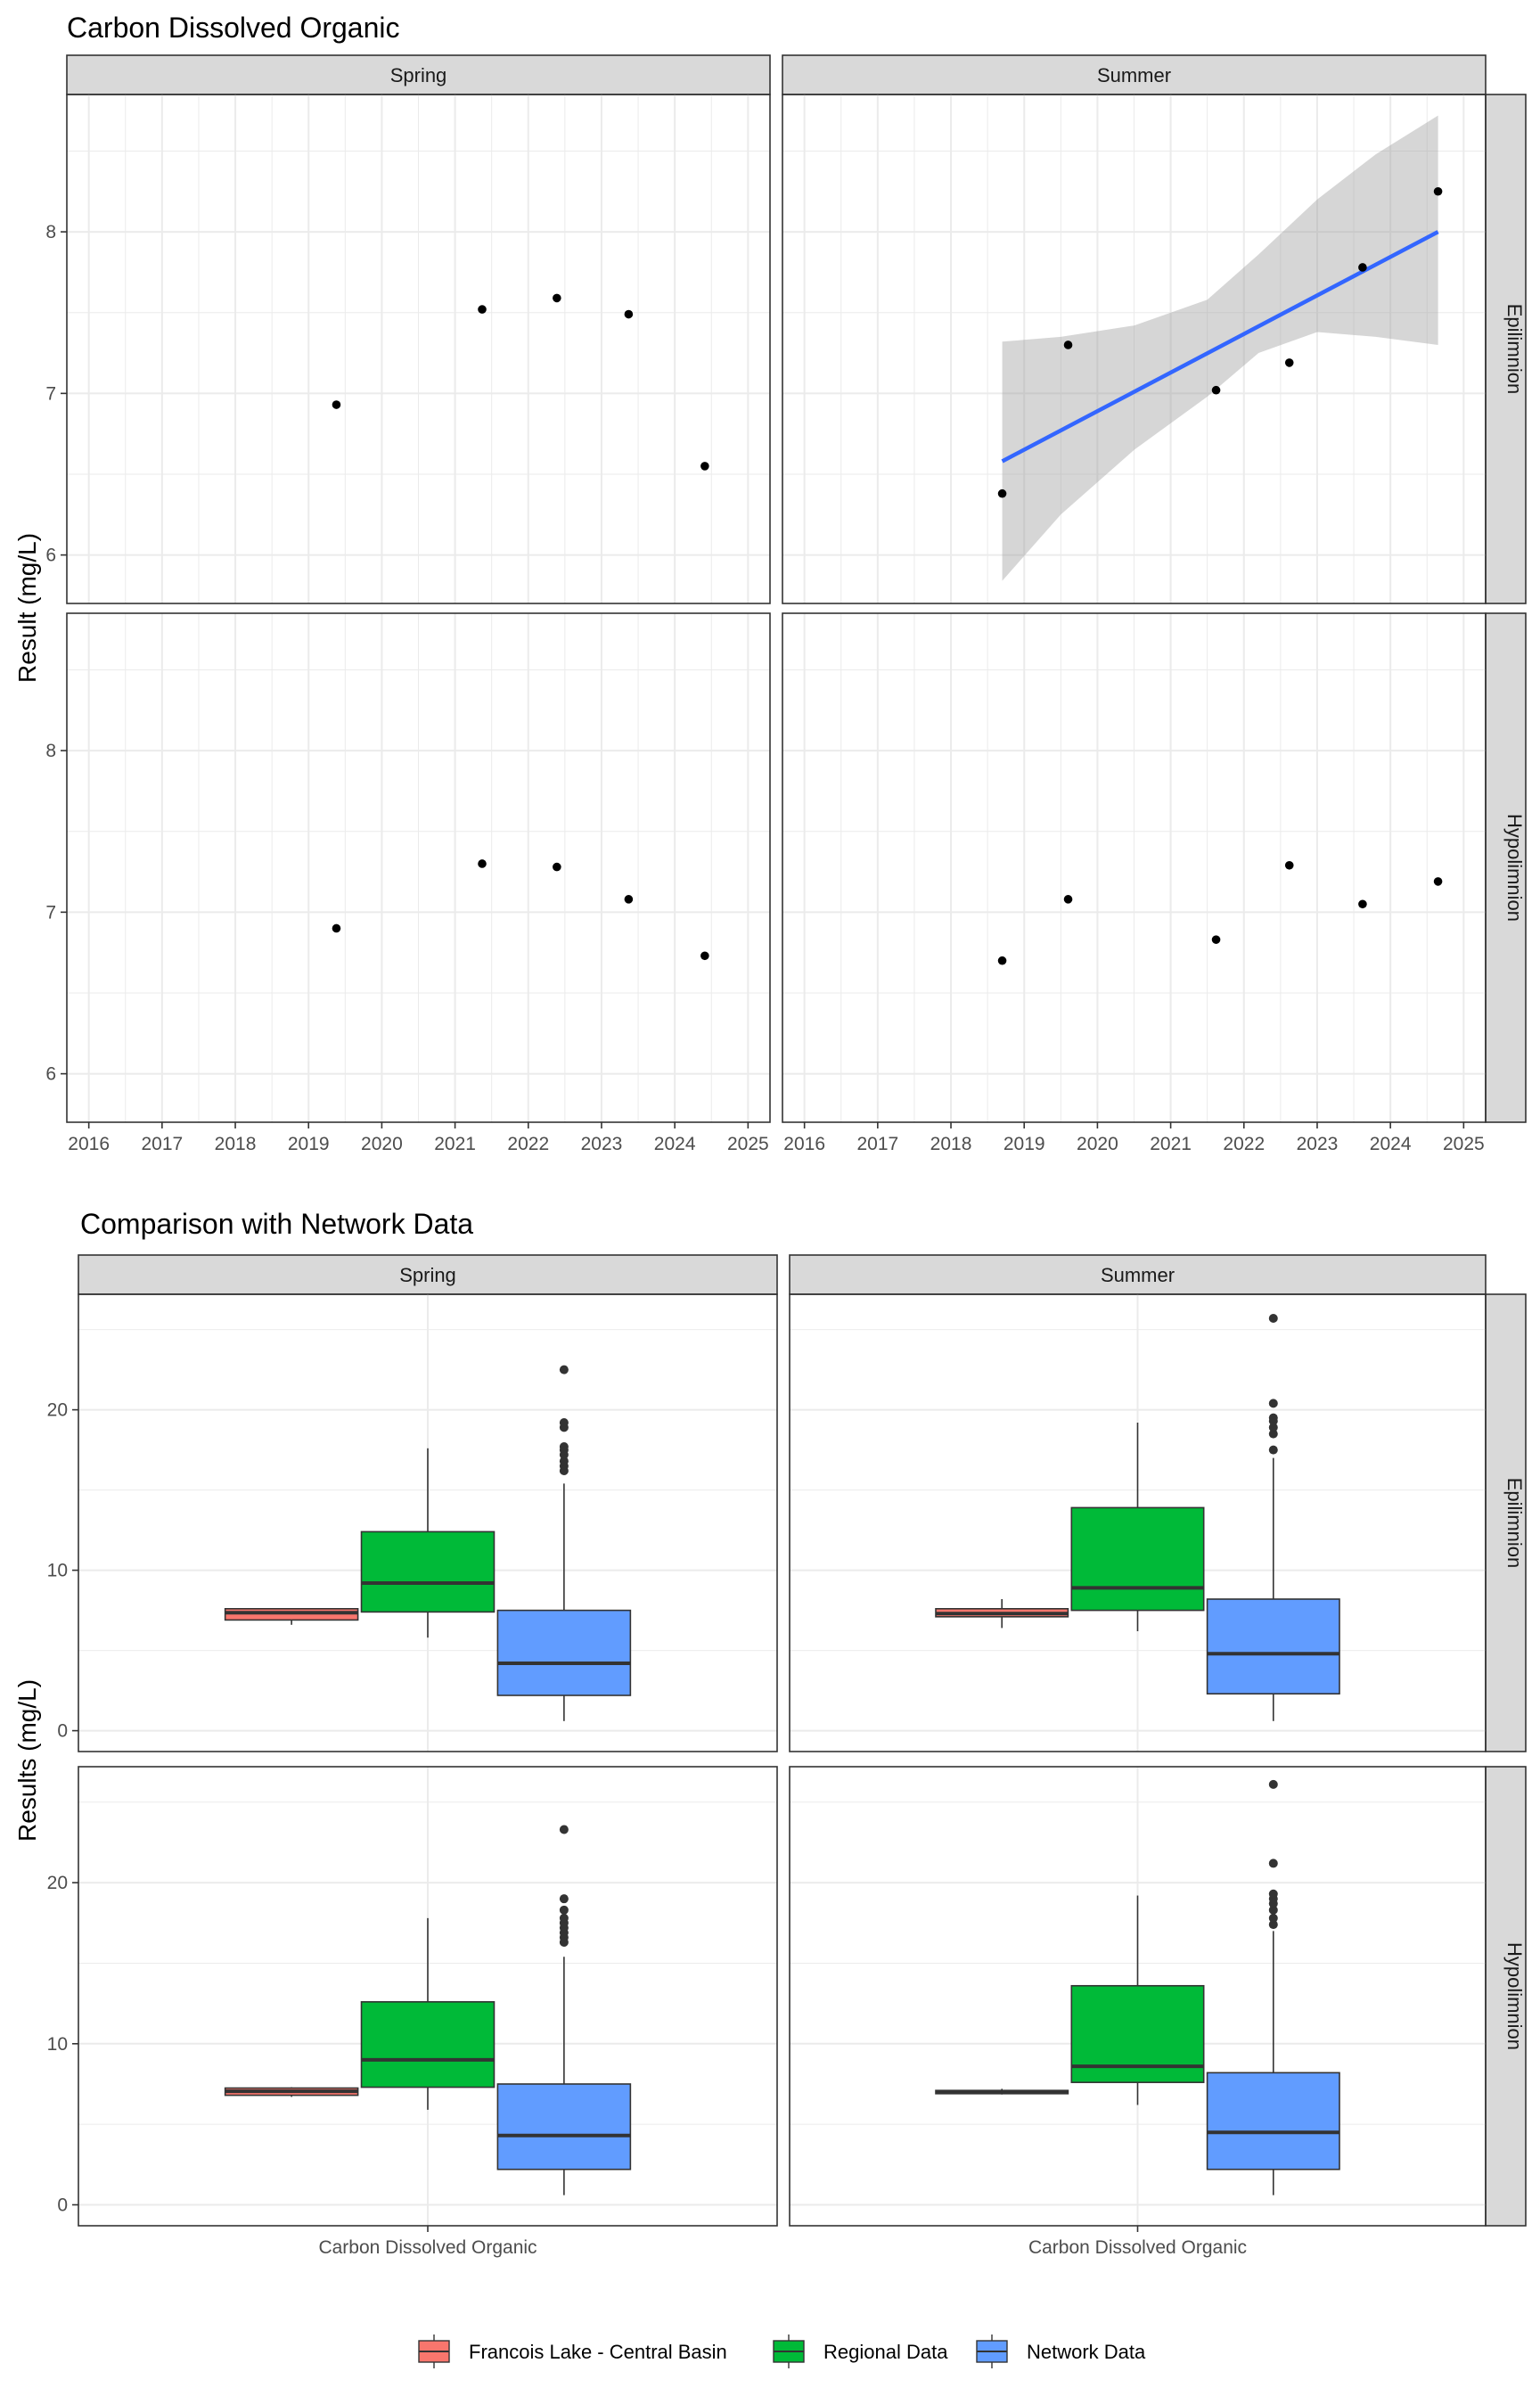 The image size is (1540, 2396). What do you see at coordinates (1514, 868) in the screenshot?
I see `facet-label-hypolimnion: Hypolimnion` at bounding box center [1514, 868].